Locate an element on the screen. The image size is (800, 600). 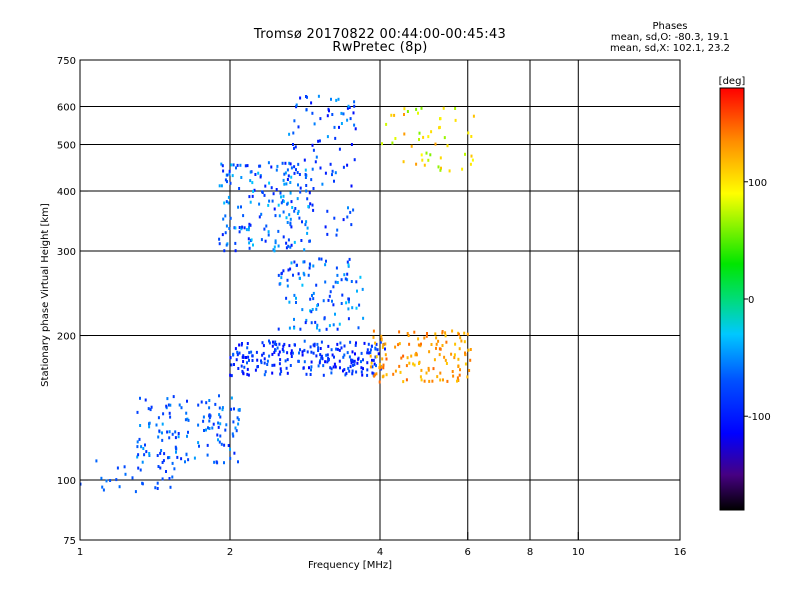
colorbar-label: [deg] is located at coordinates (732, 81).